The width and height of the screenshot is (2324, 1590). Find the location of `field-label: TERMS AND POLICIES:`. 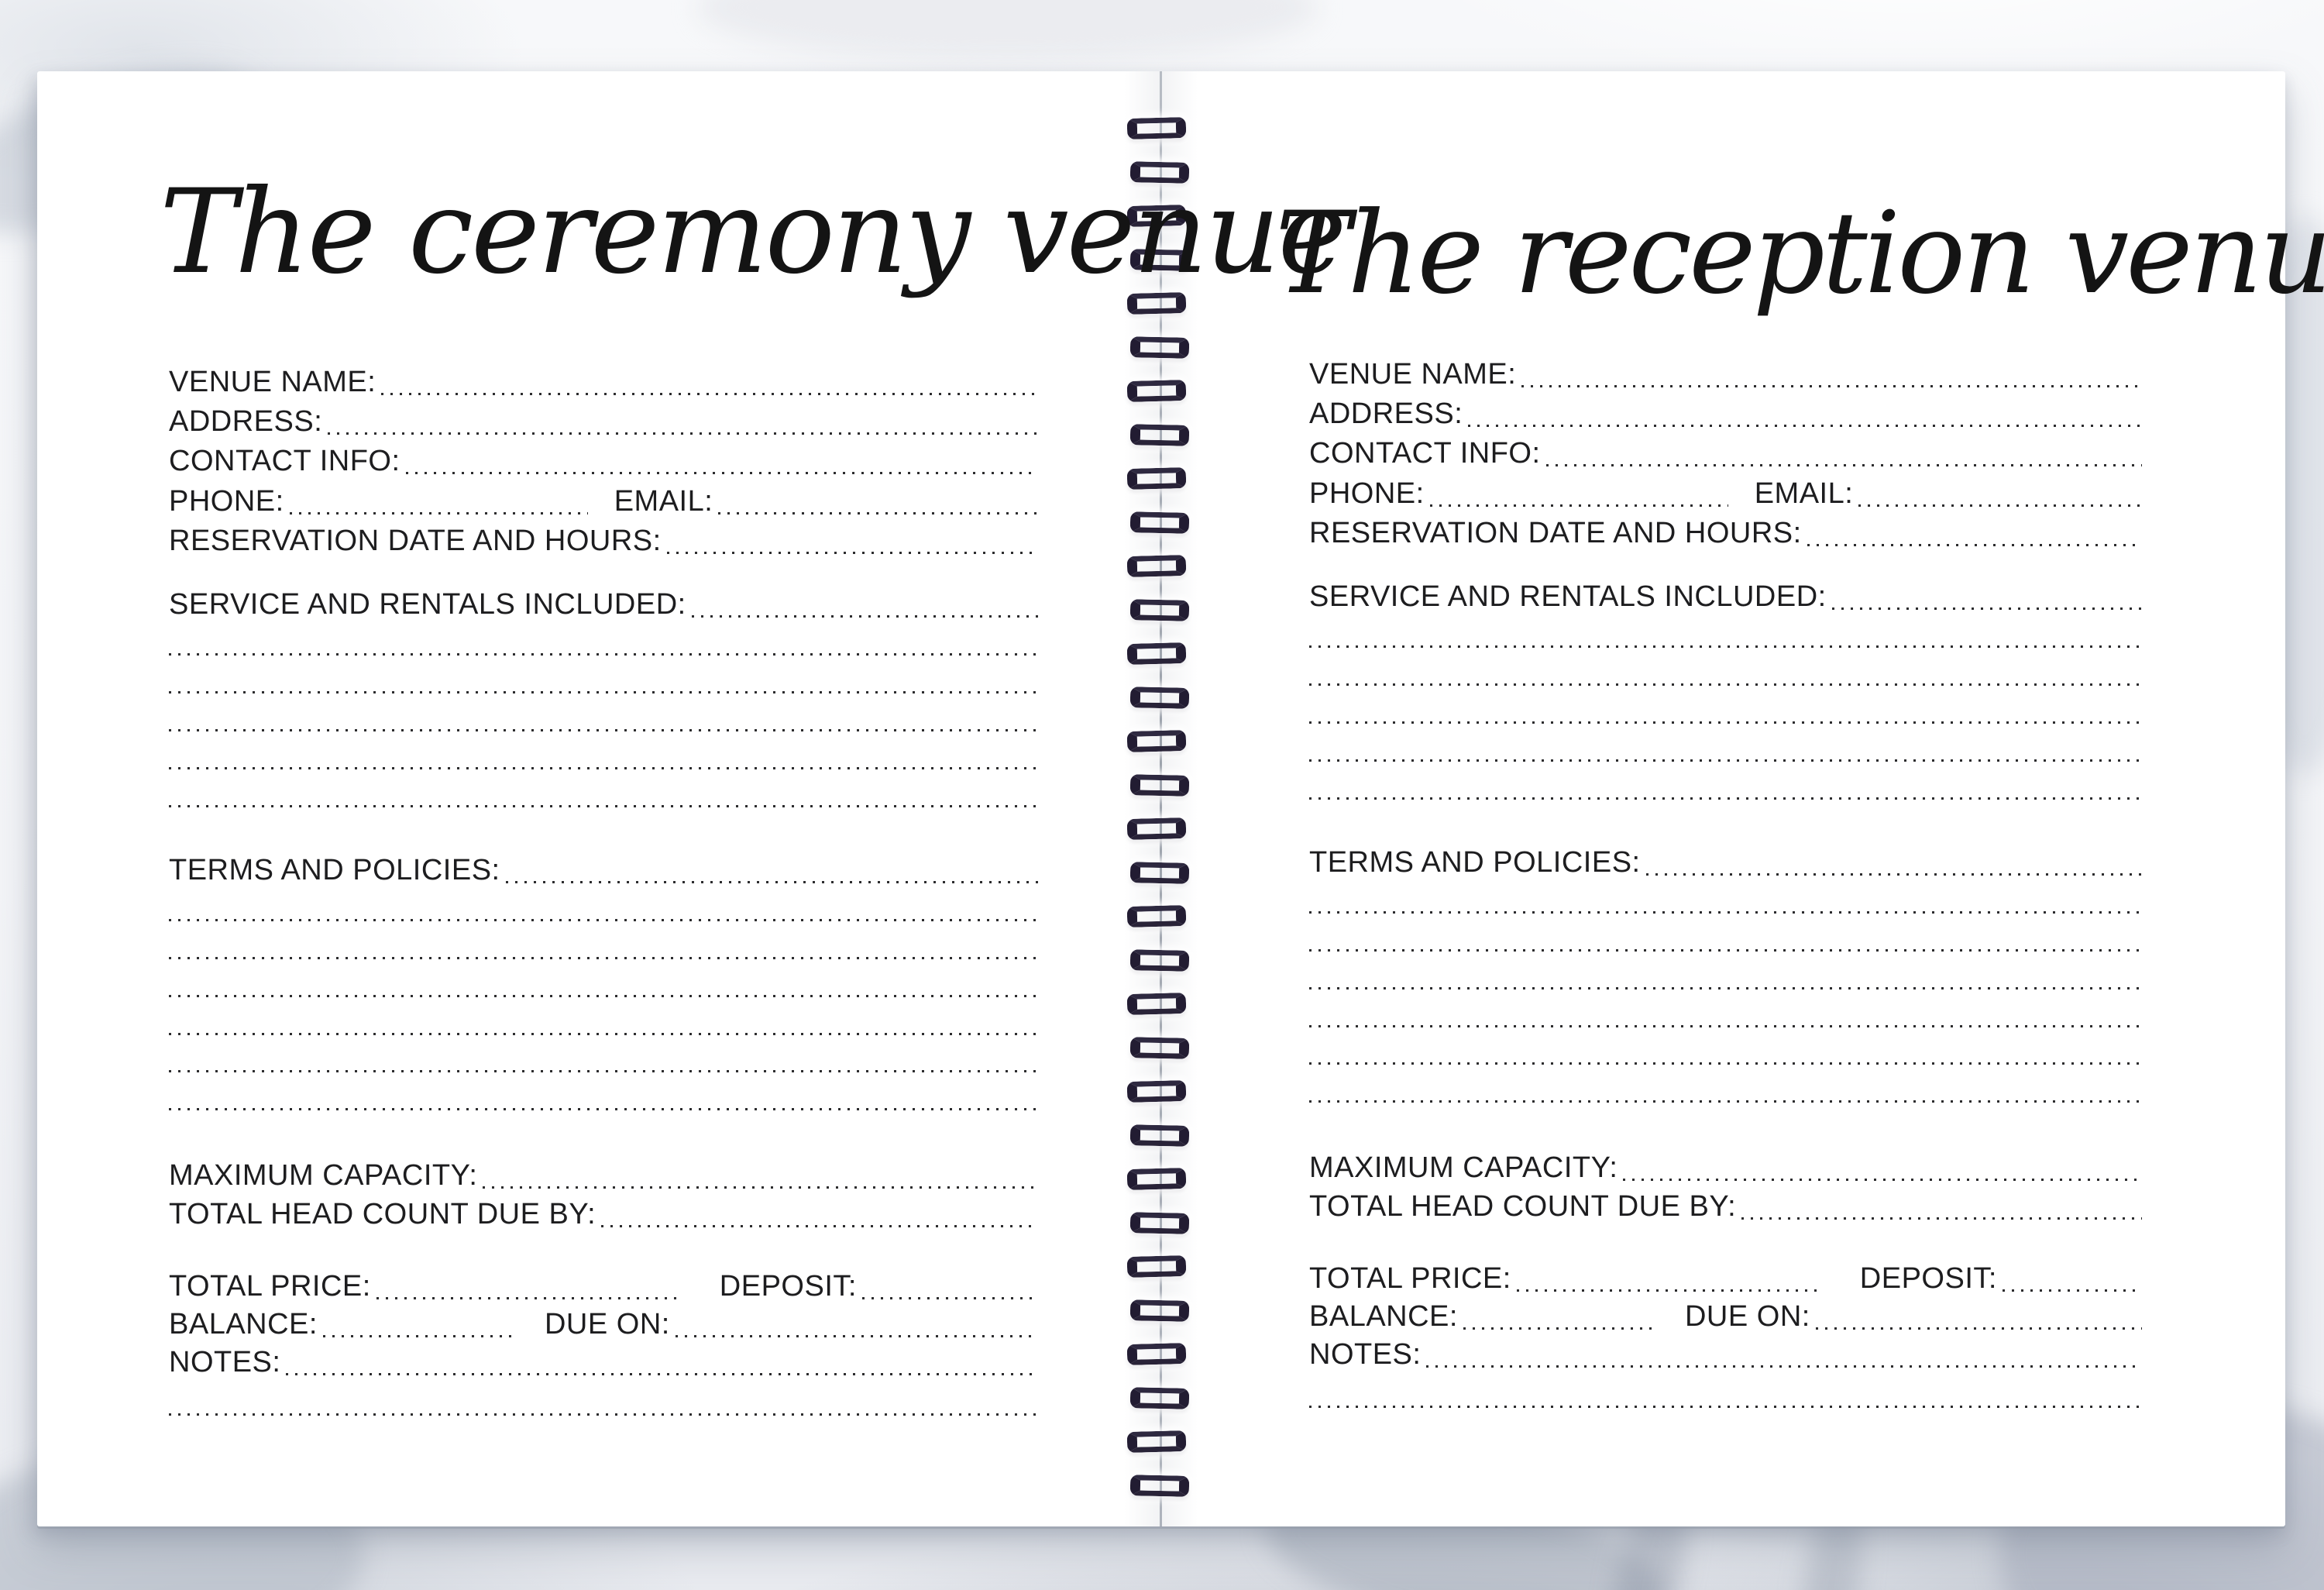

field-label: TERMS AND POLICIES: is located at coordinates (334, 870).